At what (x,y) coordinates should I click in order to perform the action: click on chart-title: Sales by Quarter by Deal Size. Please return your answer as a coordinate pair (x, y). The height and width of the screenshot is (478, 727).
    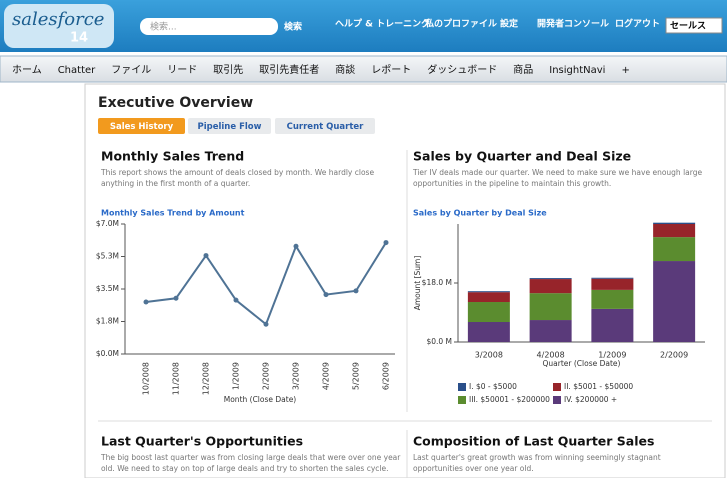
    Looking at the image, I should click on (480, 213).